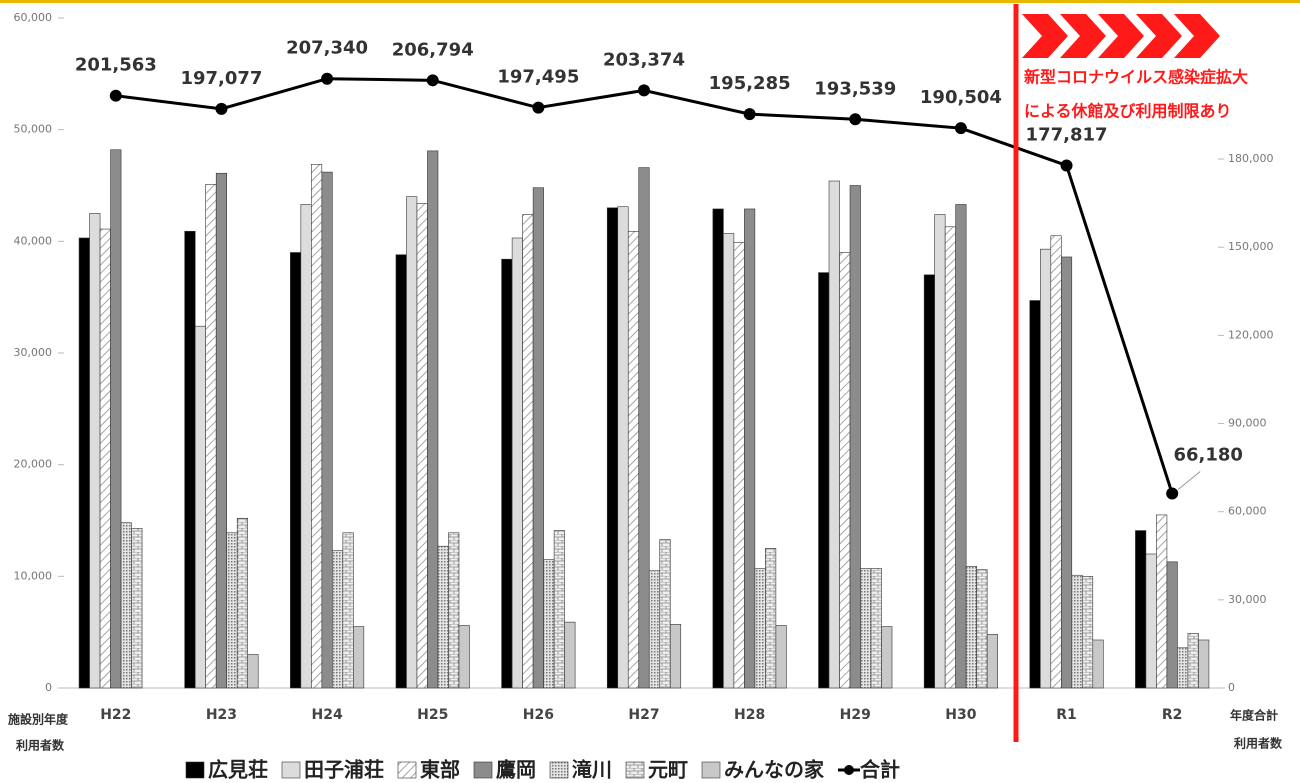 This screenshot has height=783, width=1300. Describe the element at coordinates (960, 715) in the screenshot. I see `x-tick-label: H30` at that location.